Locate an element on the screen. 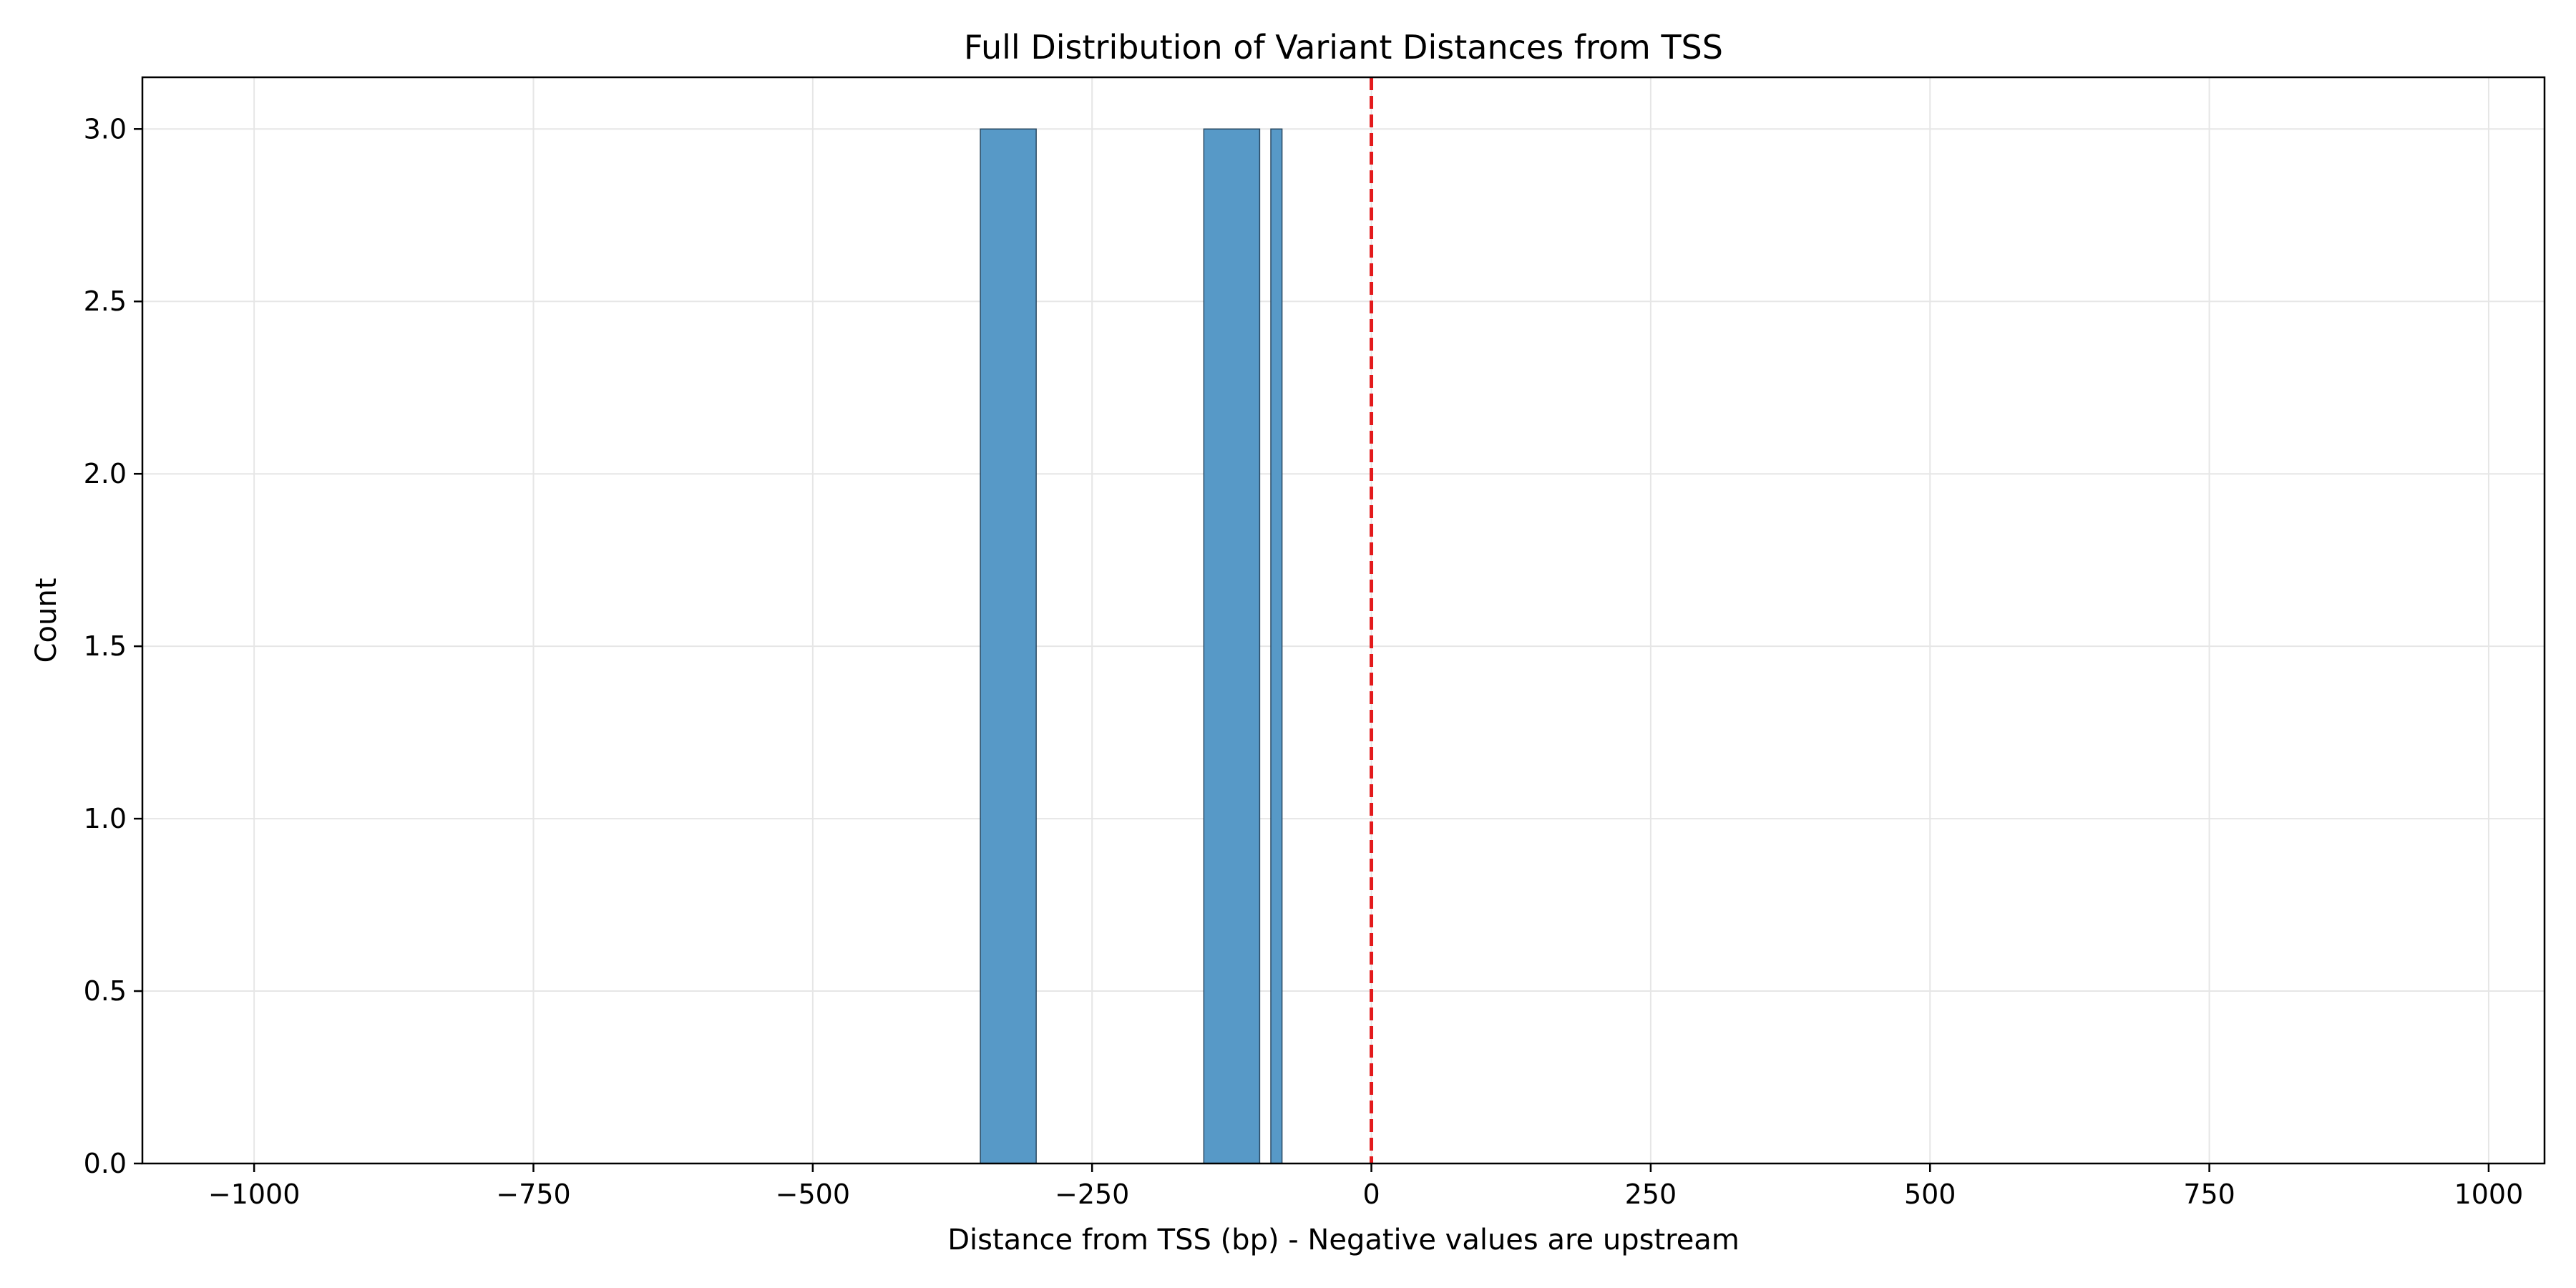  x-tick-label: 250 is located at coordinates (1651, 1194).